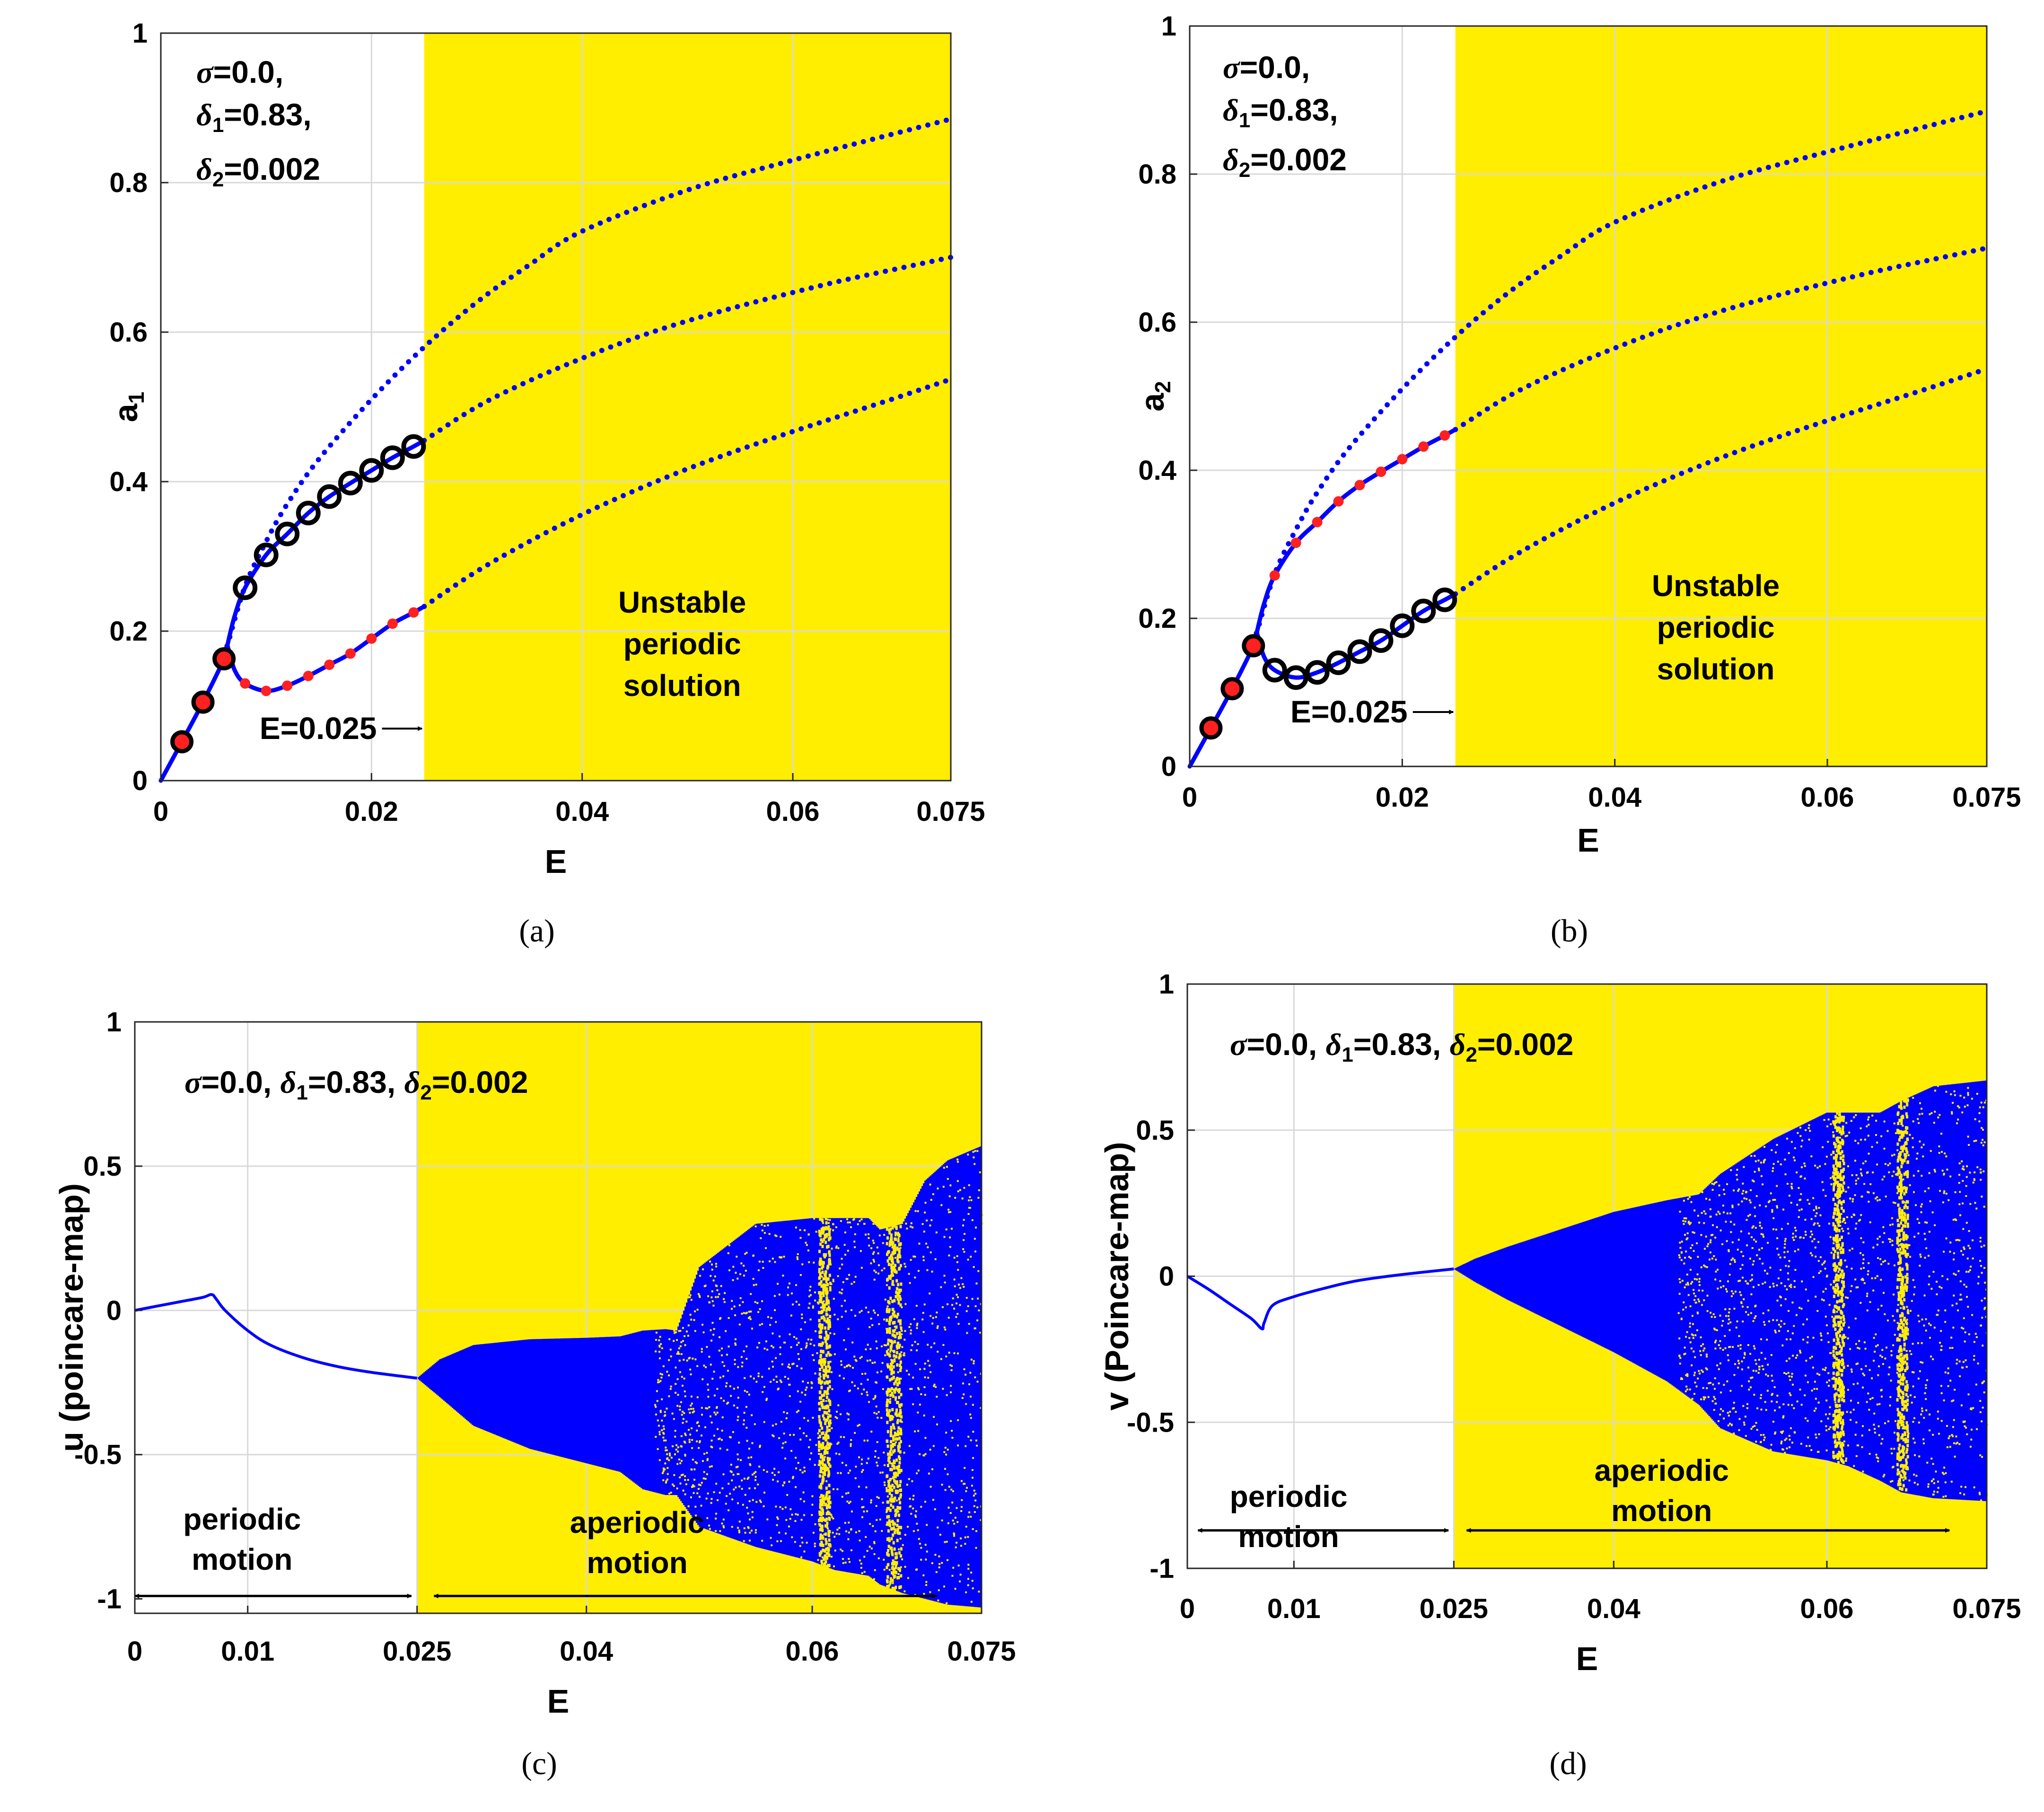  I want to click on aperiodic-band, so click(700, 1377).